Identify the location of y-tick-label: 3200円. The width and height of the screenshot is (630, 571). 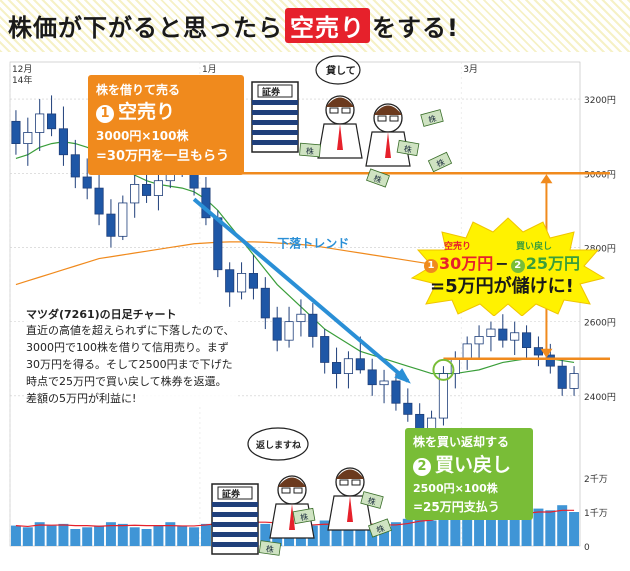
(600, 100).